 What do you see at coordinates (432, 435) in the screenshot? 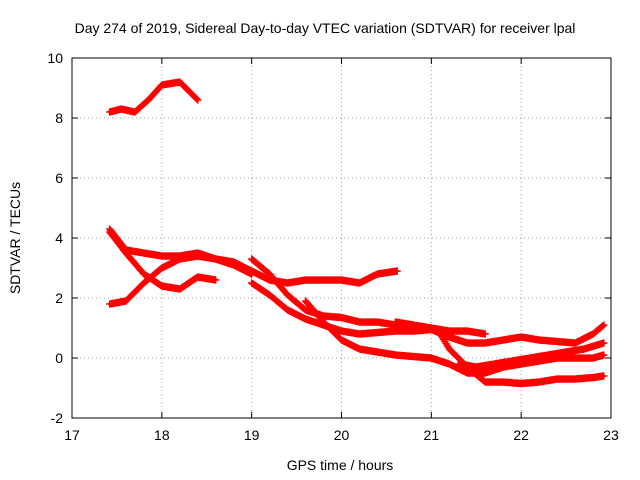
I see `x-tick-label: 21` at bounding box center [432, 435].